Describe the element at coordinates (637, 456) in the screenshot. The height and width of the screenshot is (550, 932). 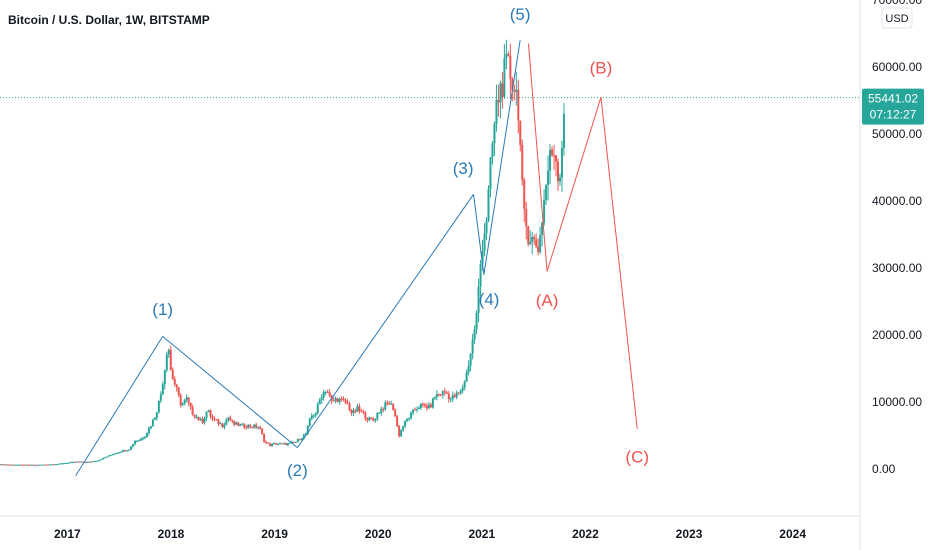
I see `wave-label: (C)` at that location.